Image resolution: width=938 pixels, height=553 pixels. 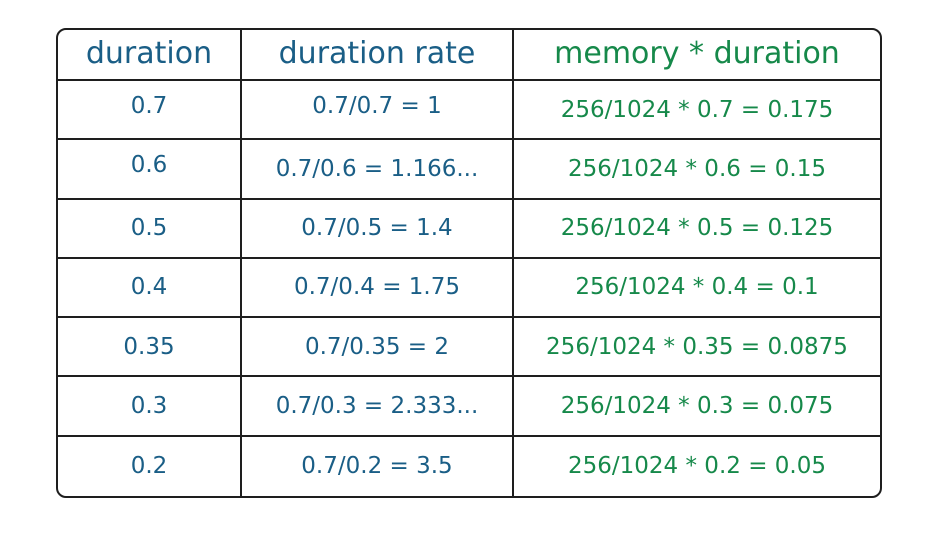 What do you see at coordinates (378, 55) in the screenshot?
I see `header-duration-rate: duration rate` at bounding box center [378, 55].